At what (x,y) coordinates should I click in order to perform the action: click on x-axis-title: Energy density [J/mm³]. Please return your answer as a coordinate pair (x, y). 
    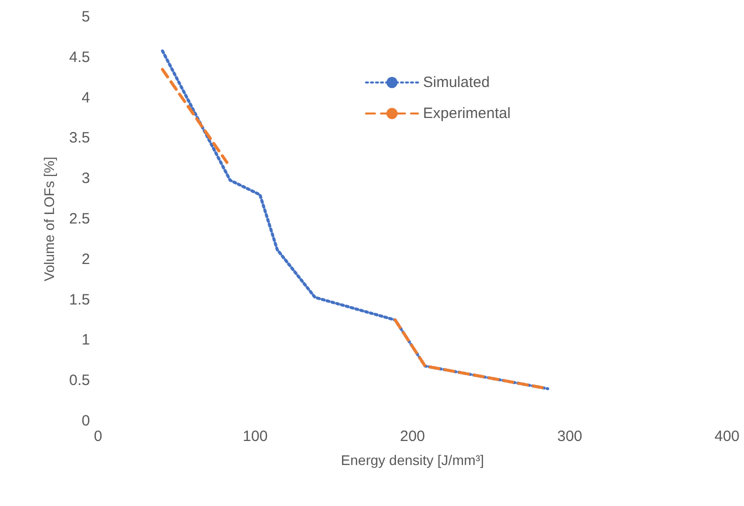
    Looking at the image, I should click on (412, 460).